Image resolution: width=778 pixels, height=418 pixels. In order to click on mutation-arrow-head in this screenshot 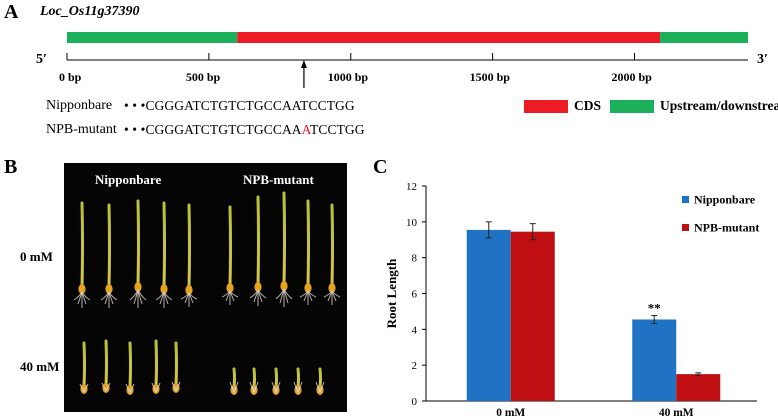, I will do `click(303, 64)`.